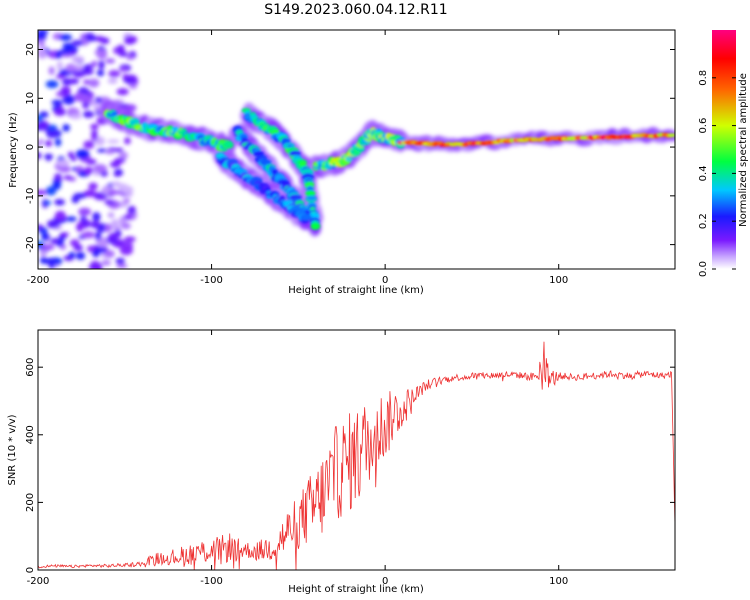  I want to click on colorbar-bar, so click(724, 149).